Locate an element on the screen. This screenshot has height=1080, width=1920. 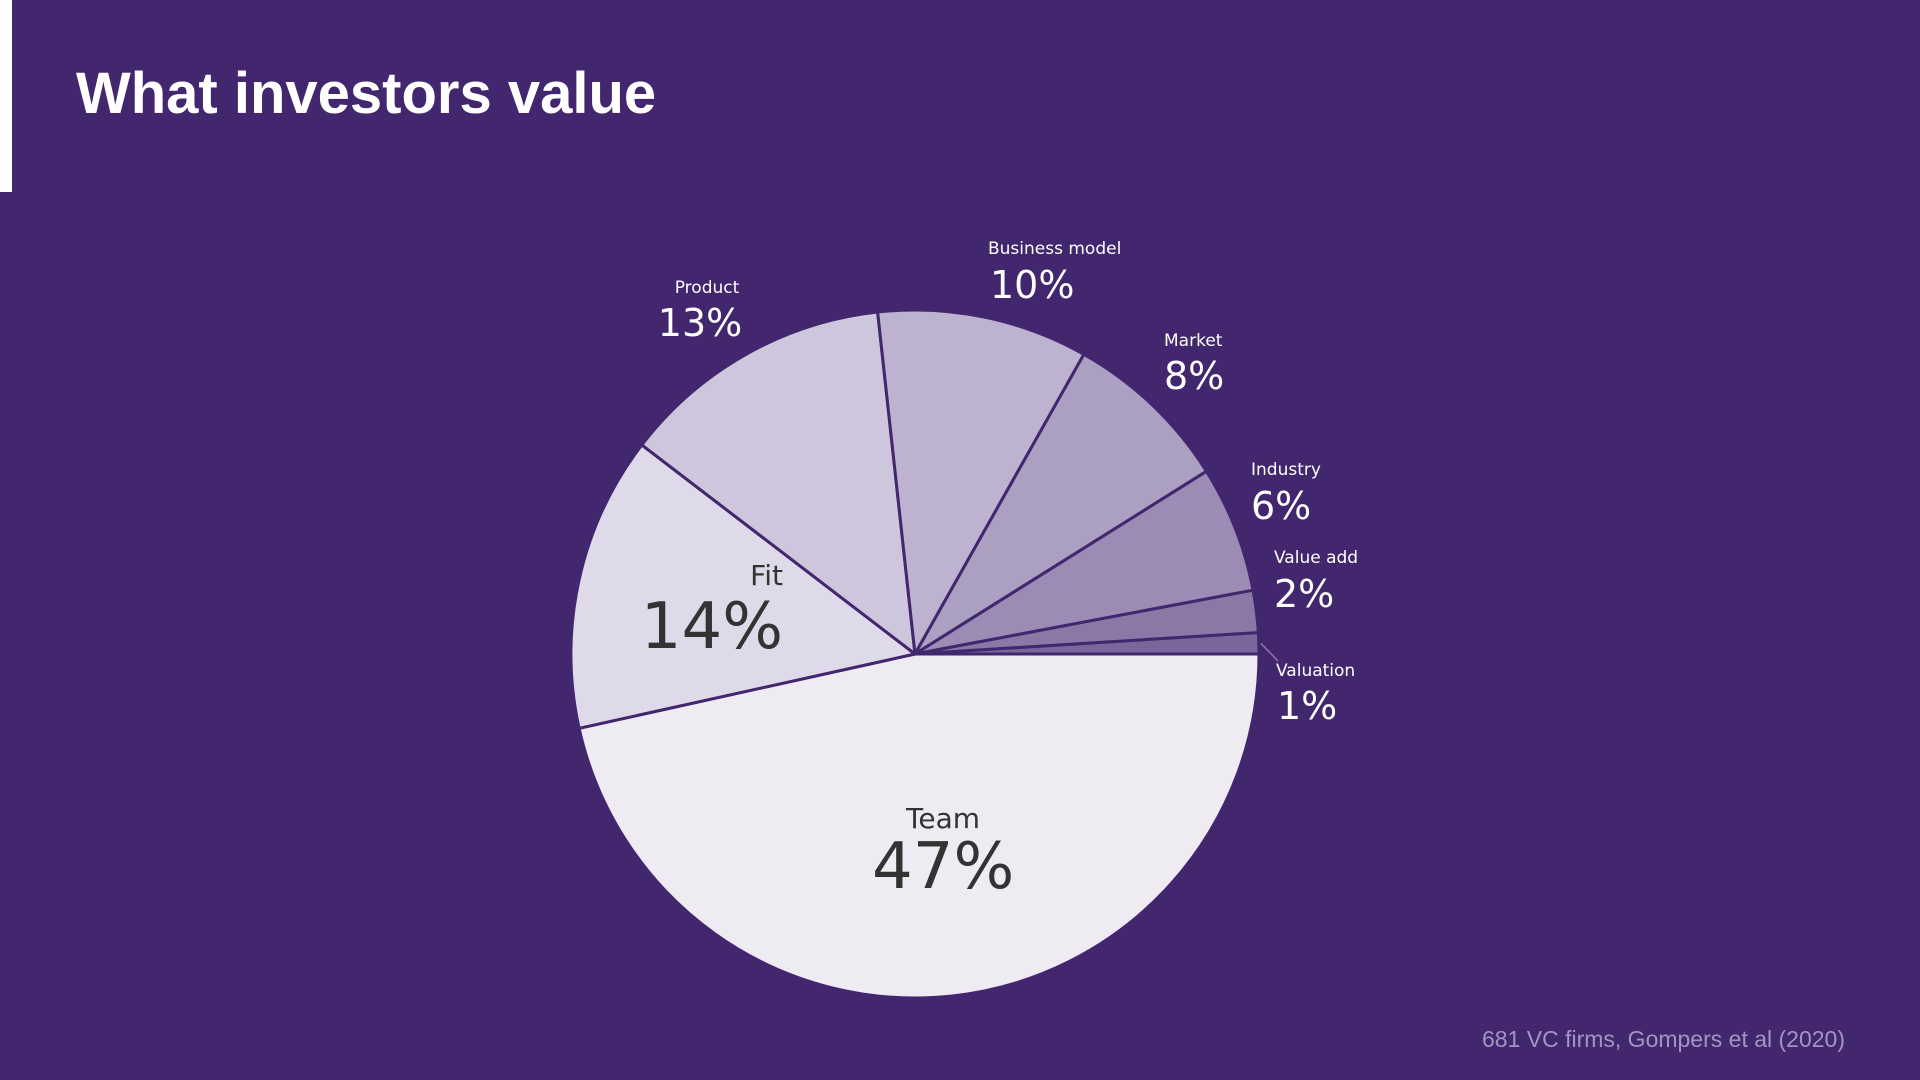
leader-line-valuation is located at coordinates (1269, 652).